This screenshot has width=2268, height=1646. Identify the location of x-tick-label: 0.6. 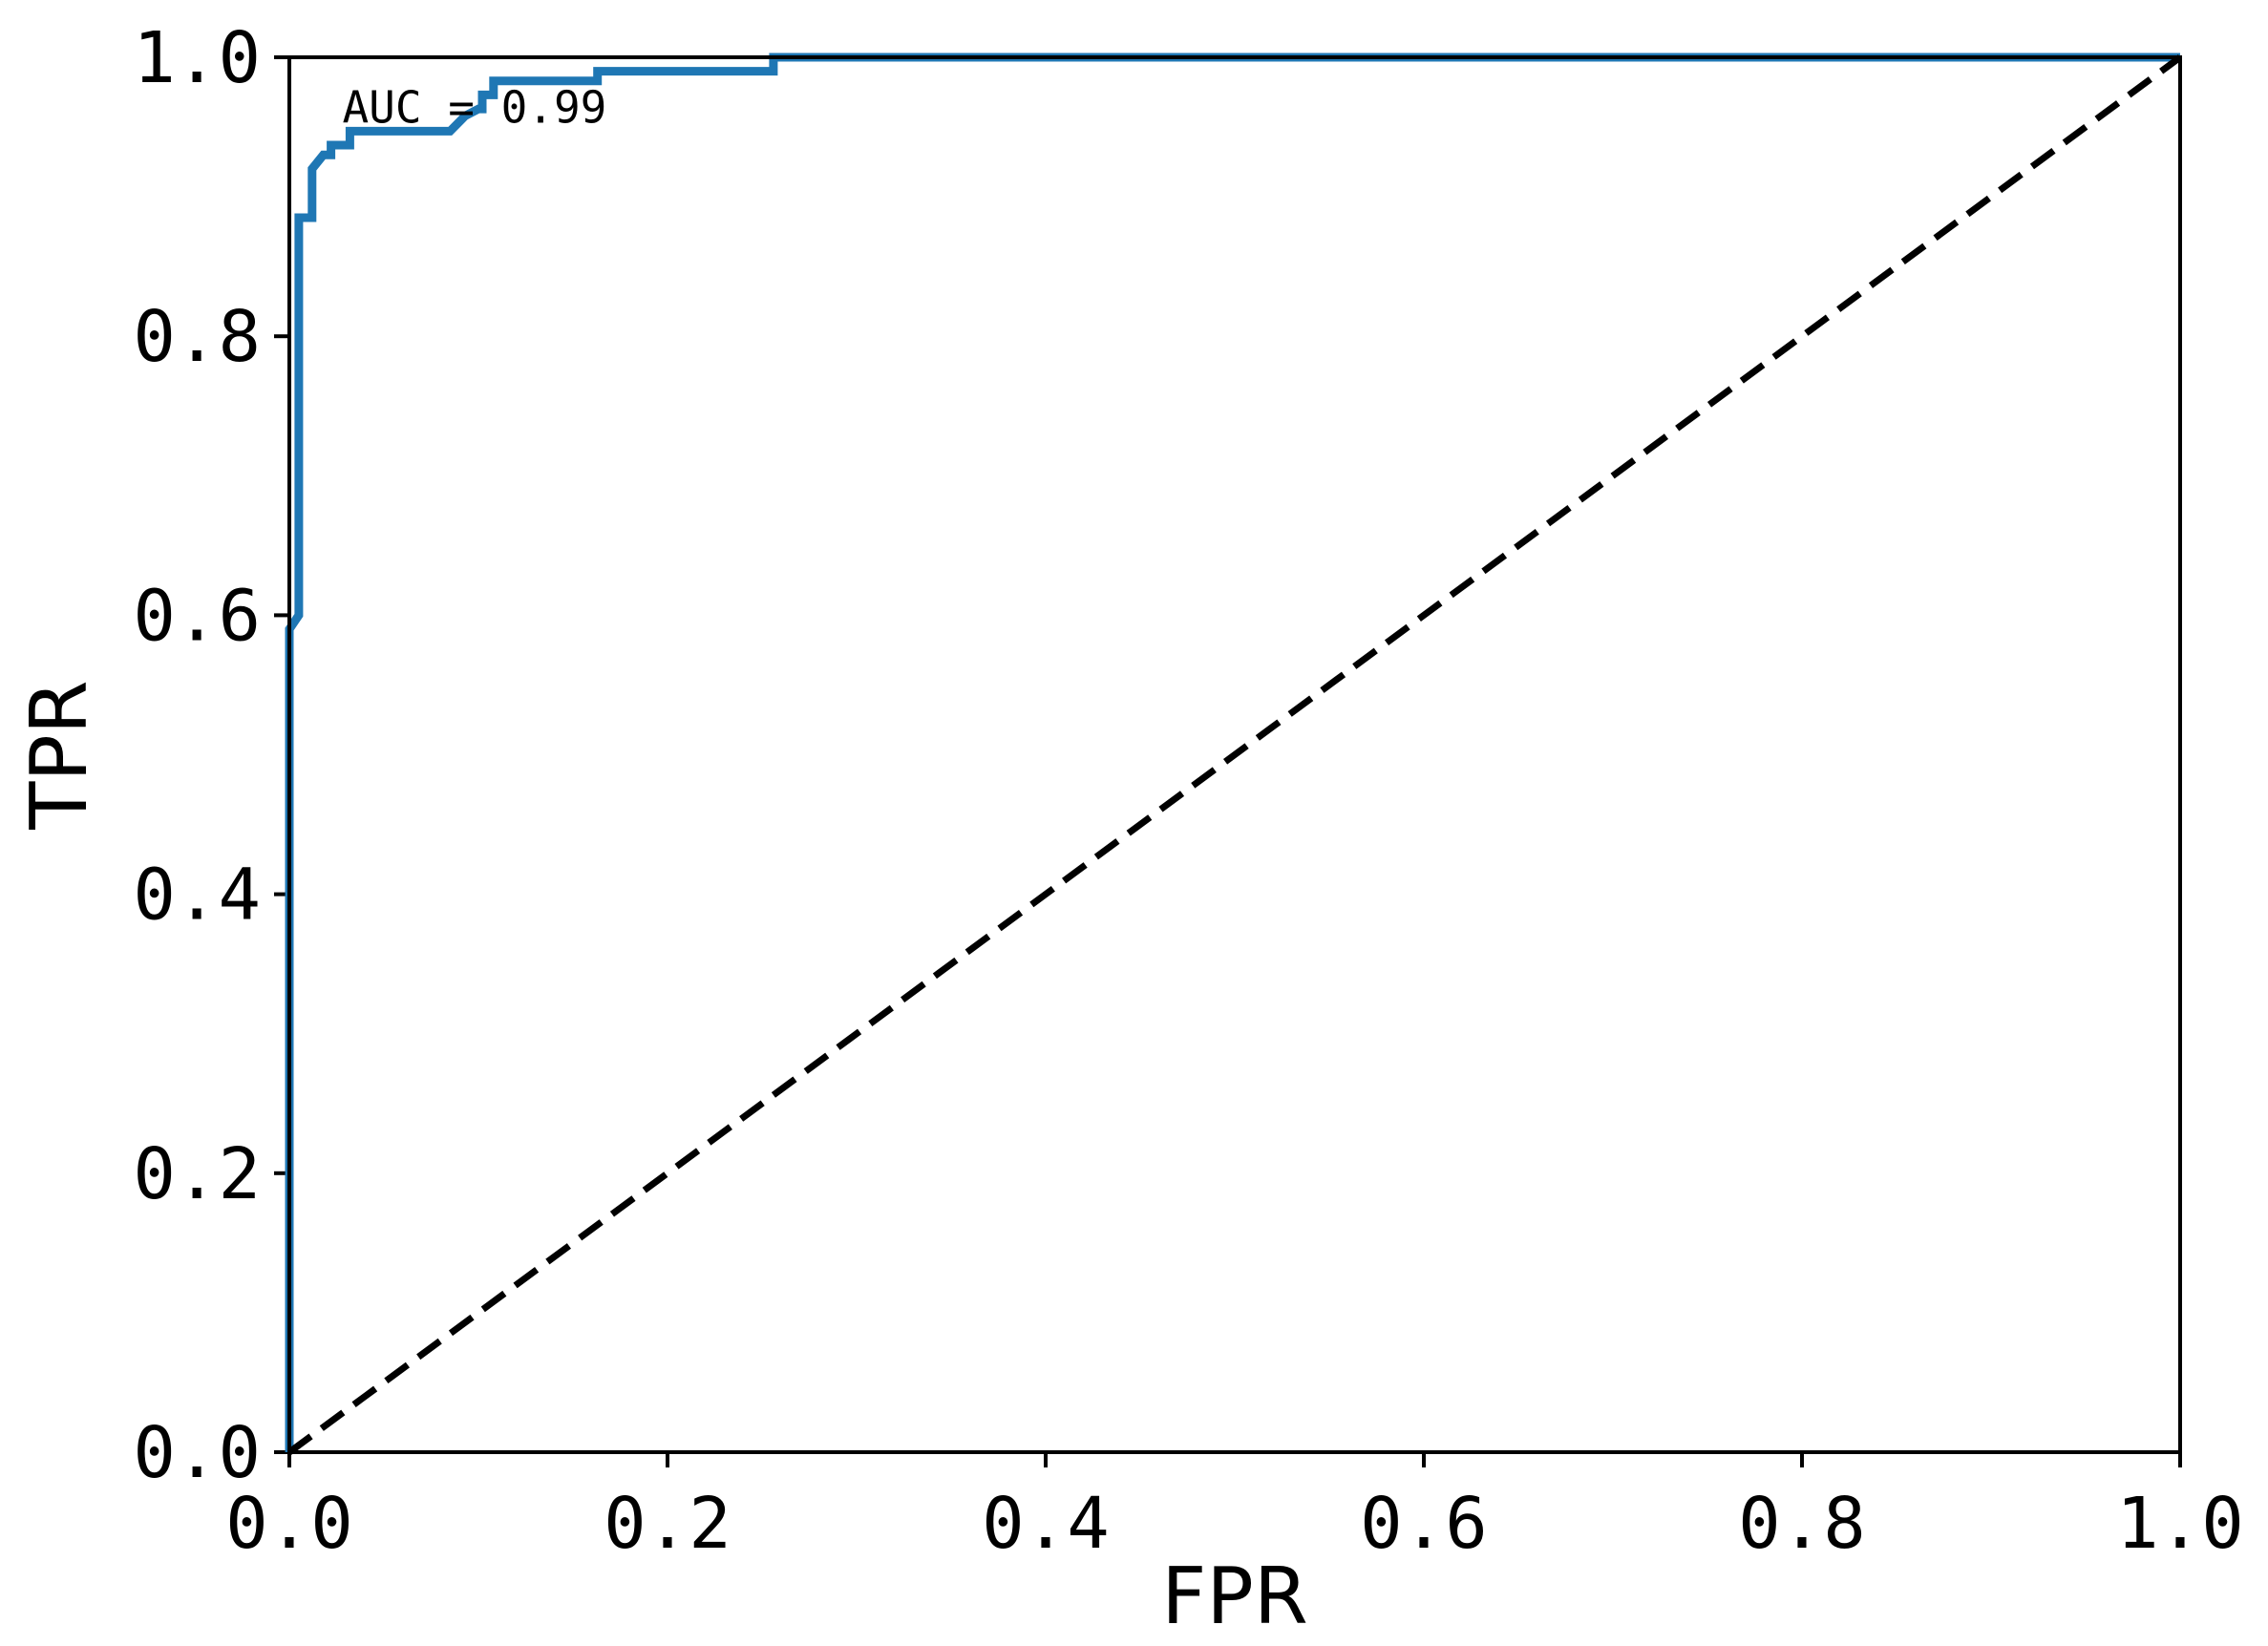
(1424, 1524).